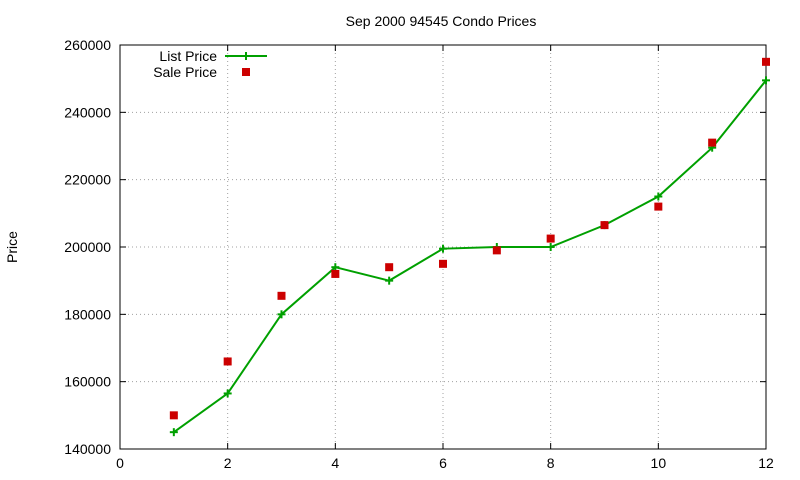  Describe the element at coordinates (87, 382) in the screenshot. I see `y-tick-label: 160000` at that location.